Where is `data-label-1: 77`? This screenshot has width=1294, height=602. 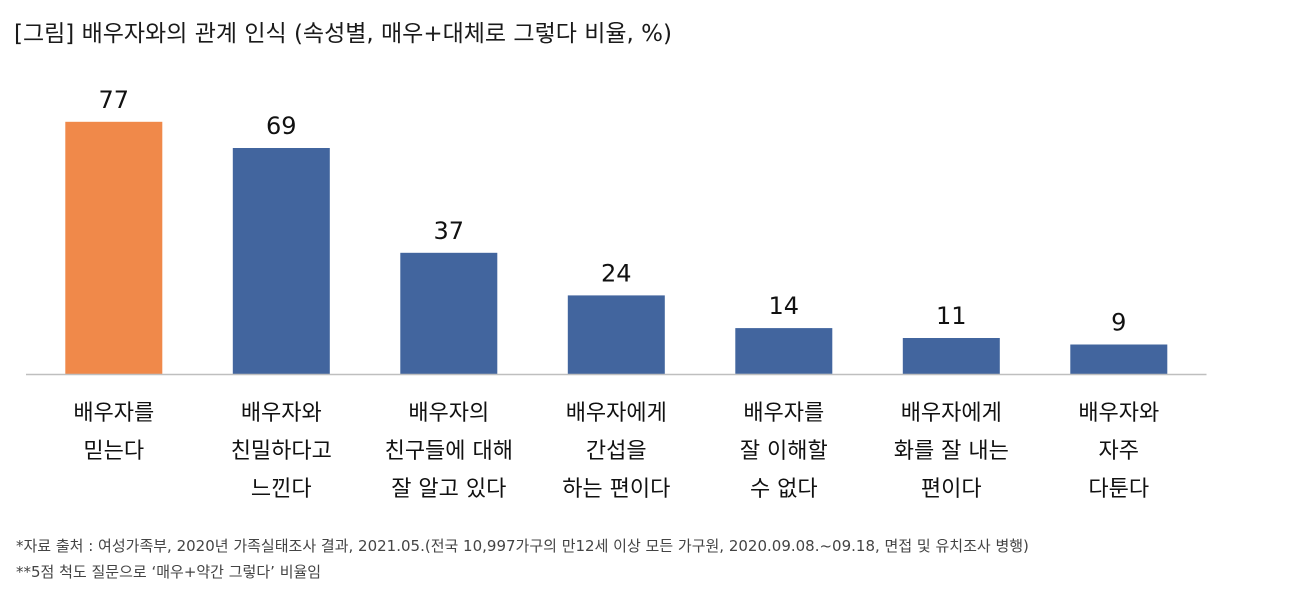
data-label-1: 77 is located at coordinates (114, 100).